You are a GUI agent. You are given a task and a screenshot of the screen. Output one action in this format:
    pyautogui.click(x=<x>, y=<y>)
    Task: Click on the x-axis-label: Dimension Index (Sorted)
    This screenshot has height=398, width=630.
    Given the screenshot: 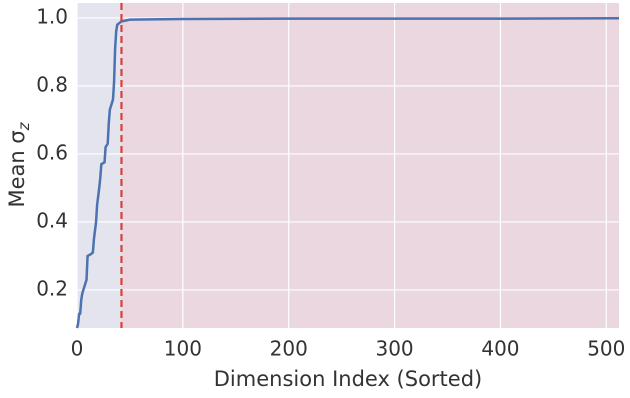 What is the action you would take?
    pyautogui.click(x=348, y=379)
    